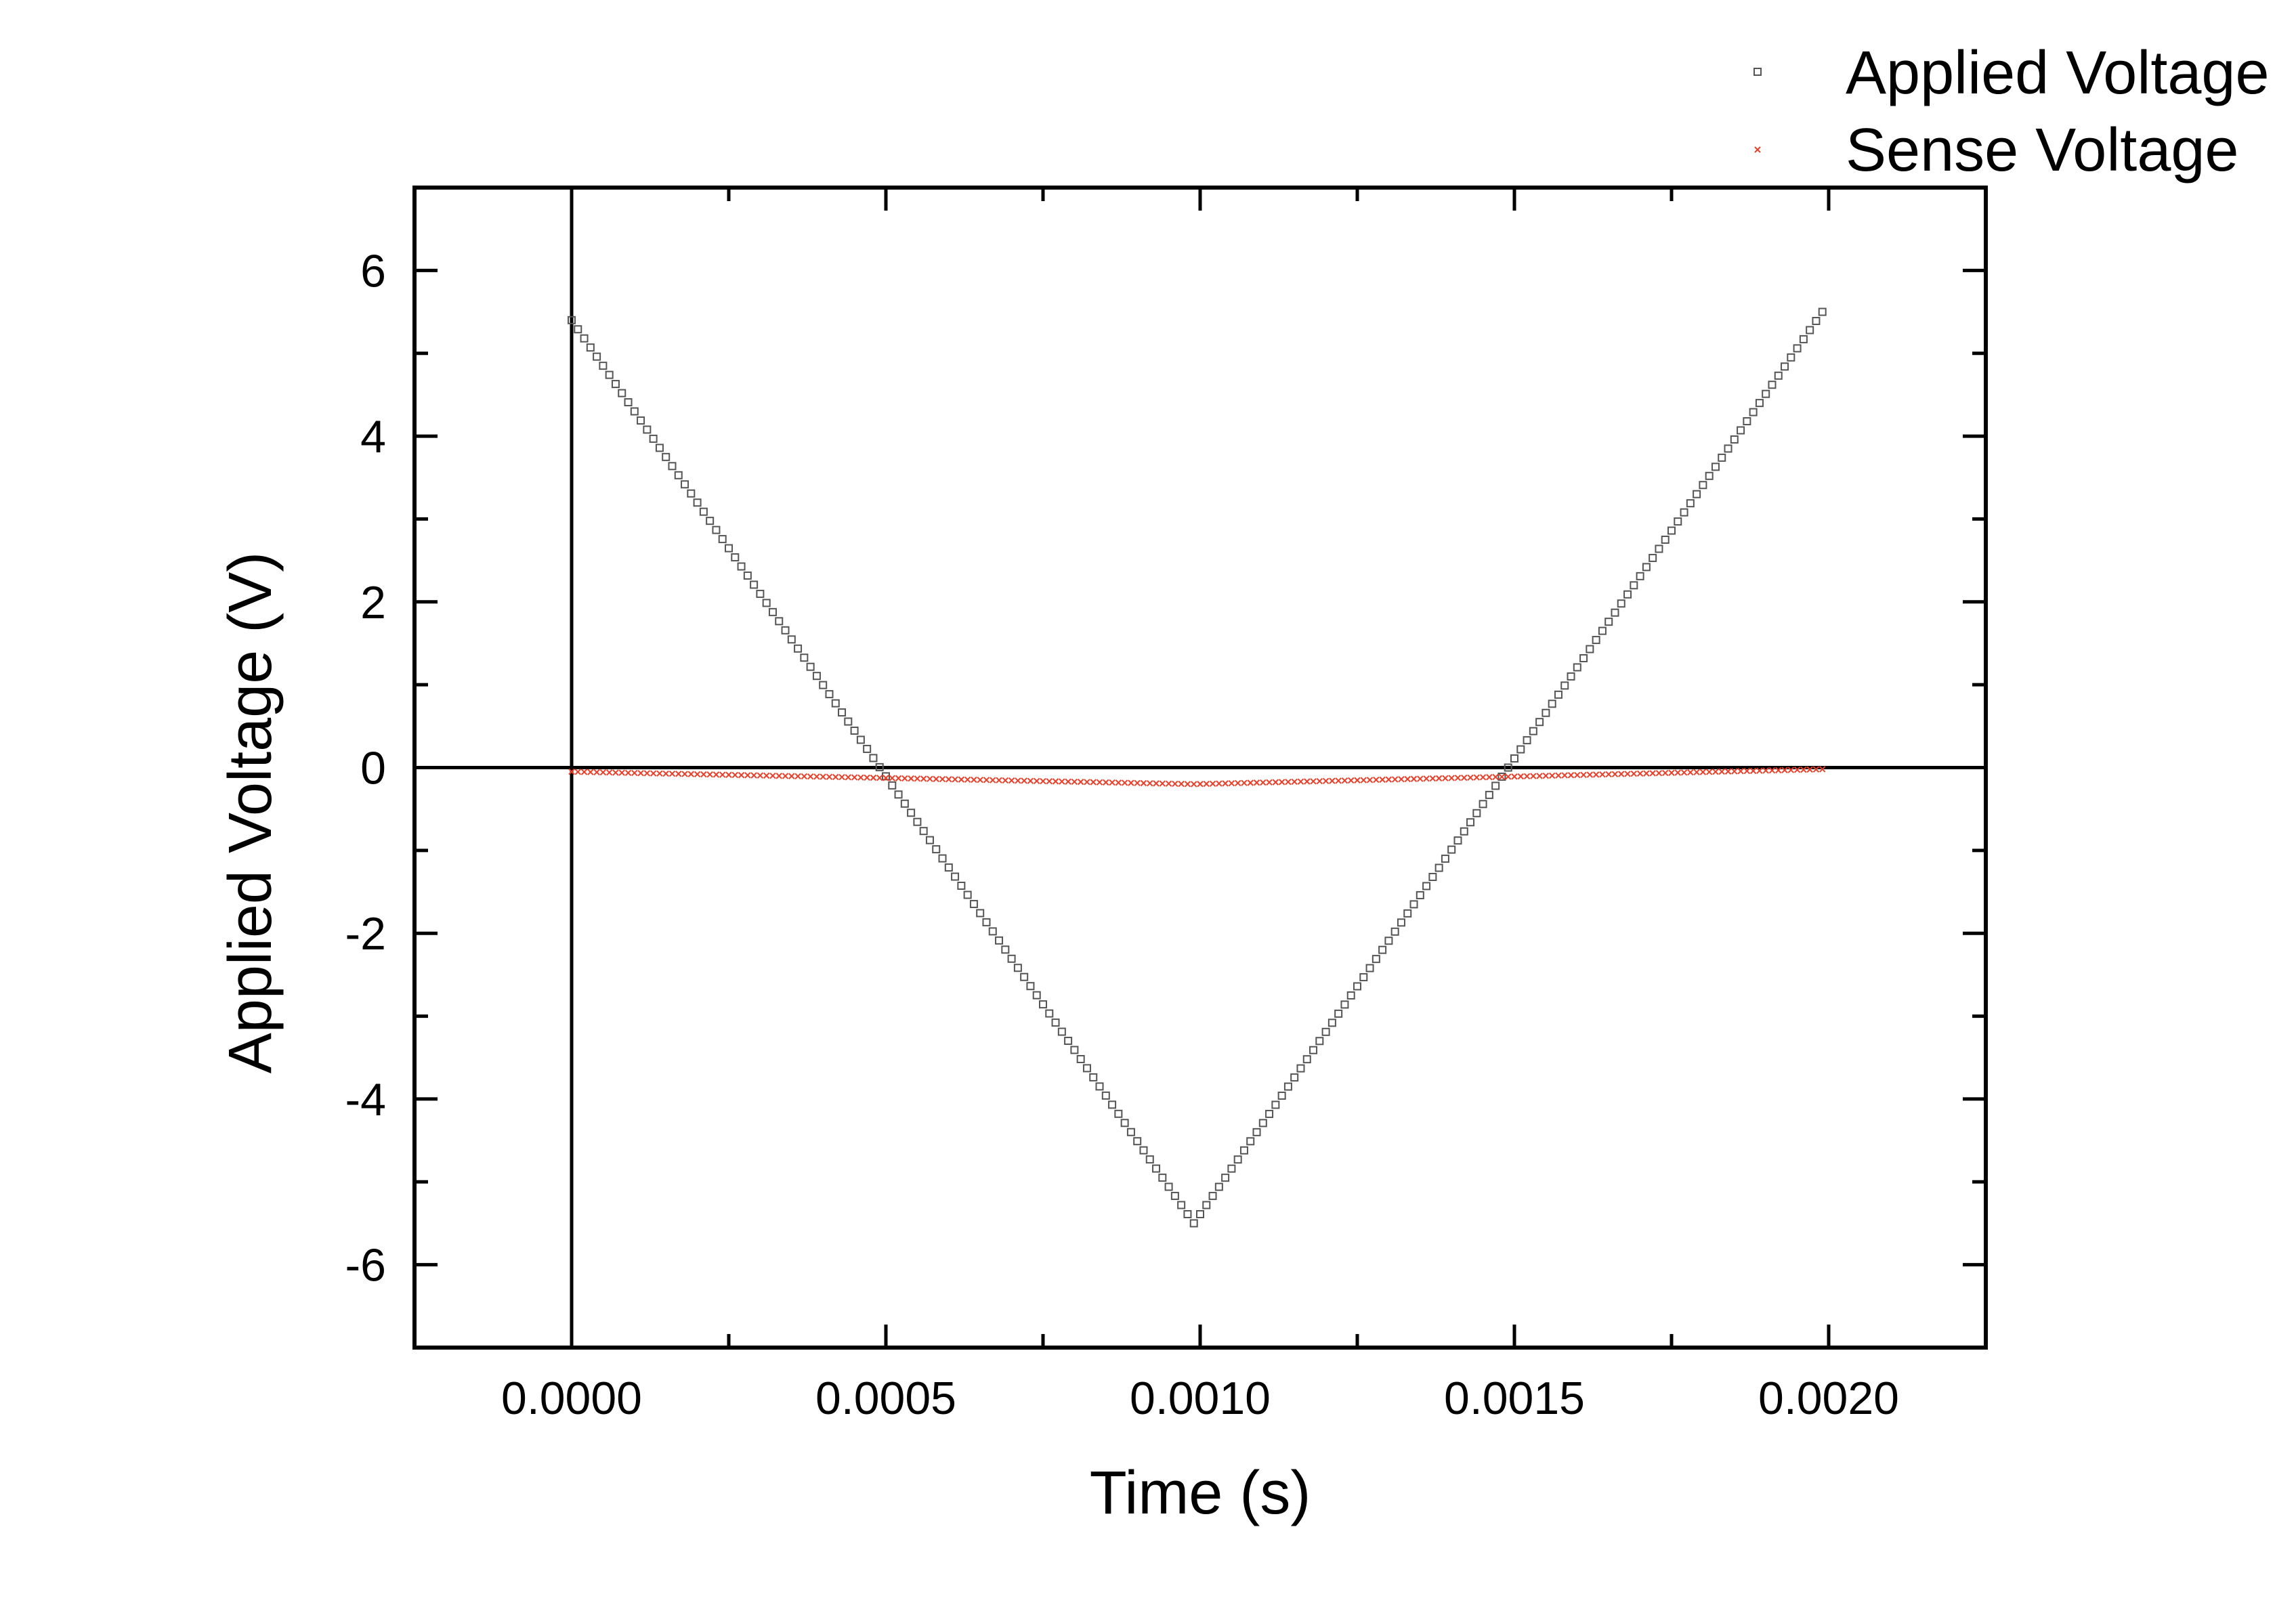 This screenshot has height=1611, width=2296. I want to click on x-axis-title: Time (s), so click(1200, 1493).